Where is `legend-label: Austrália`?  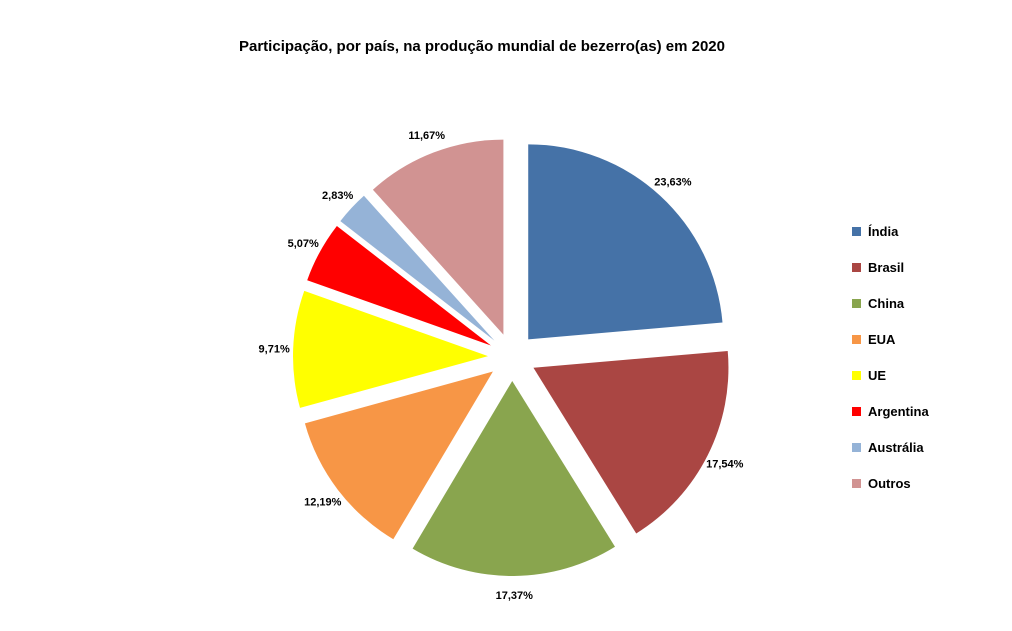
legend-label: Austrália is located at coordinates (896, 447).